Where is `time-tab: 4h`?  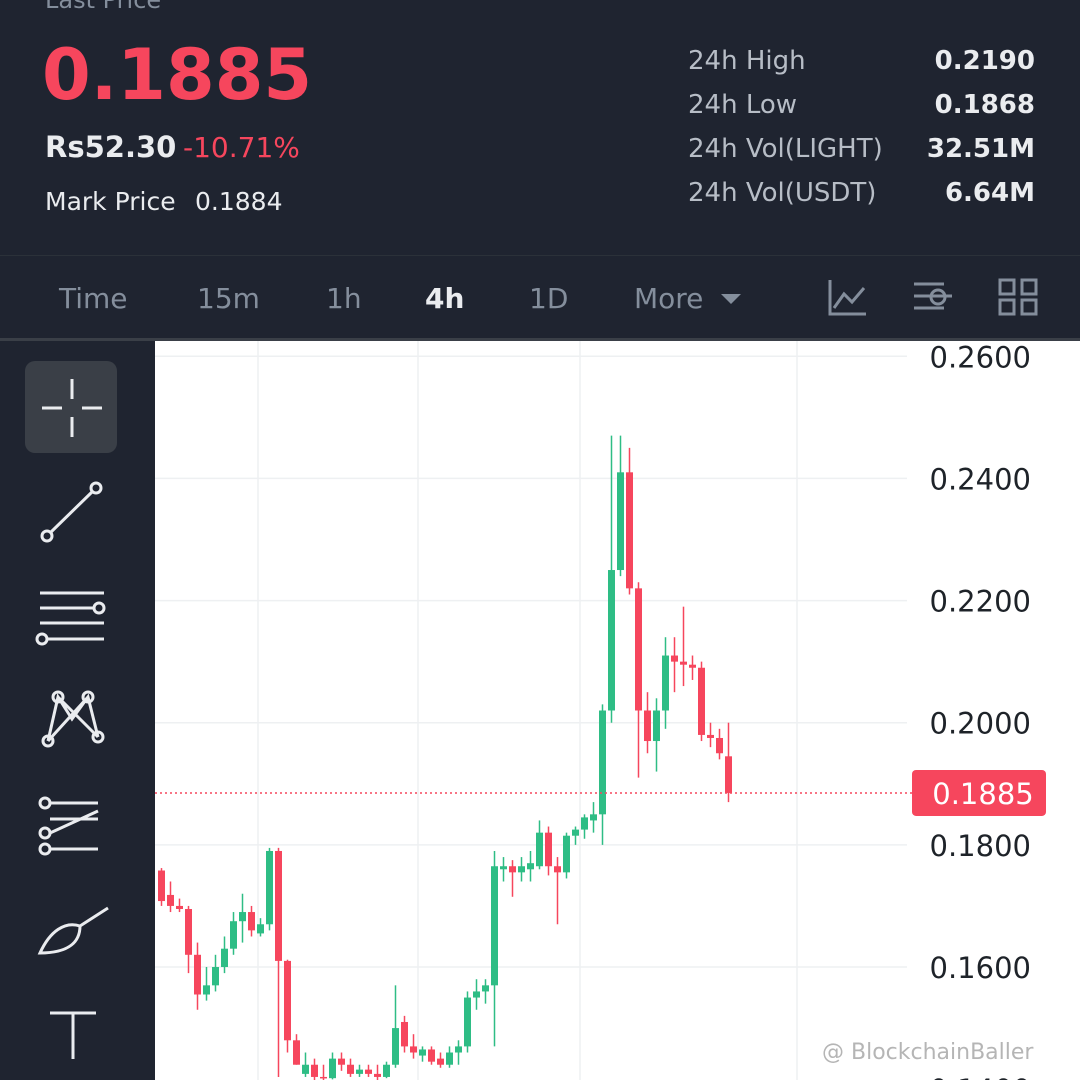 time-tab: 4h is located at coordinates (445, 298).